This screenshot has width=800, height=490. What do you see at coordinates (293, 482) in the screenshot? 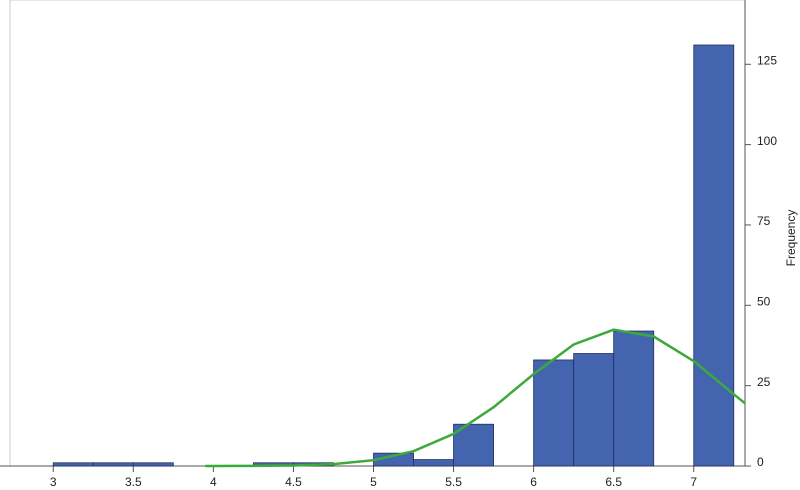
I see `x-tick-label: 4.5` at bounding box center [293, 482].